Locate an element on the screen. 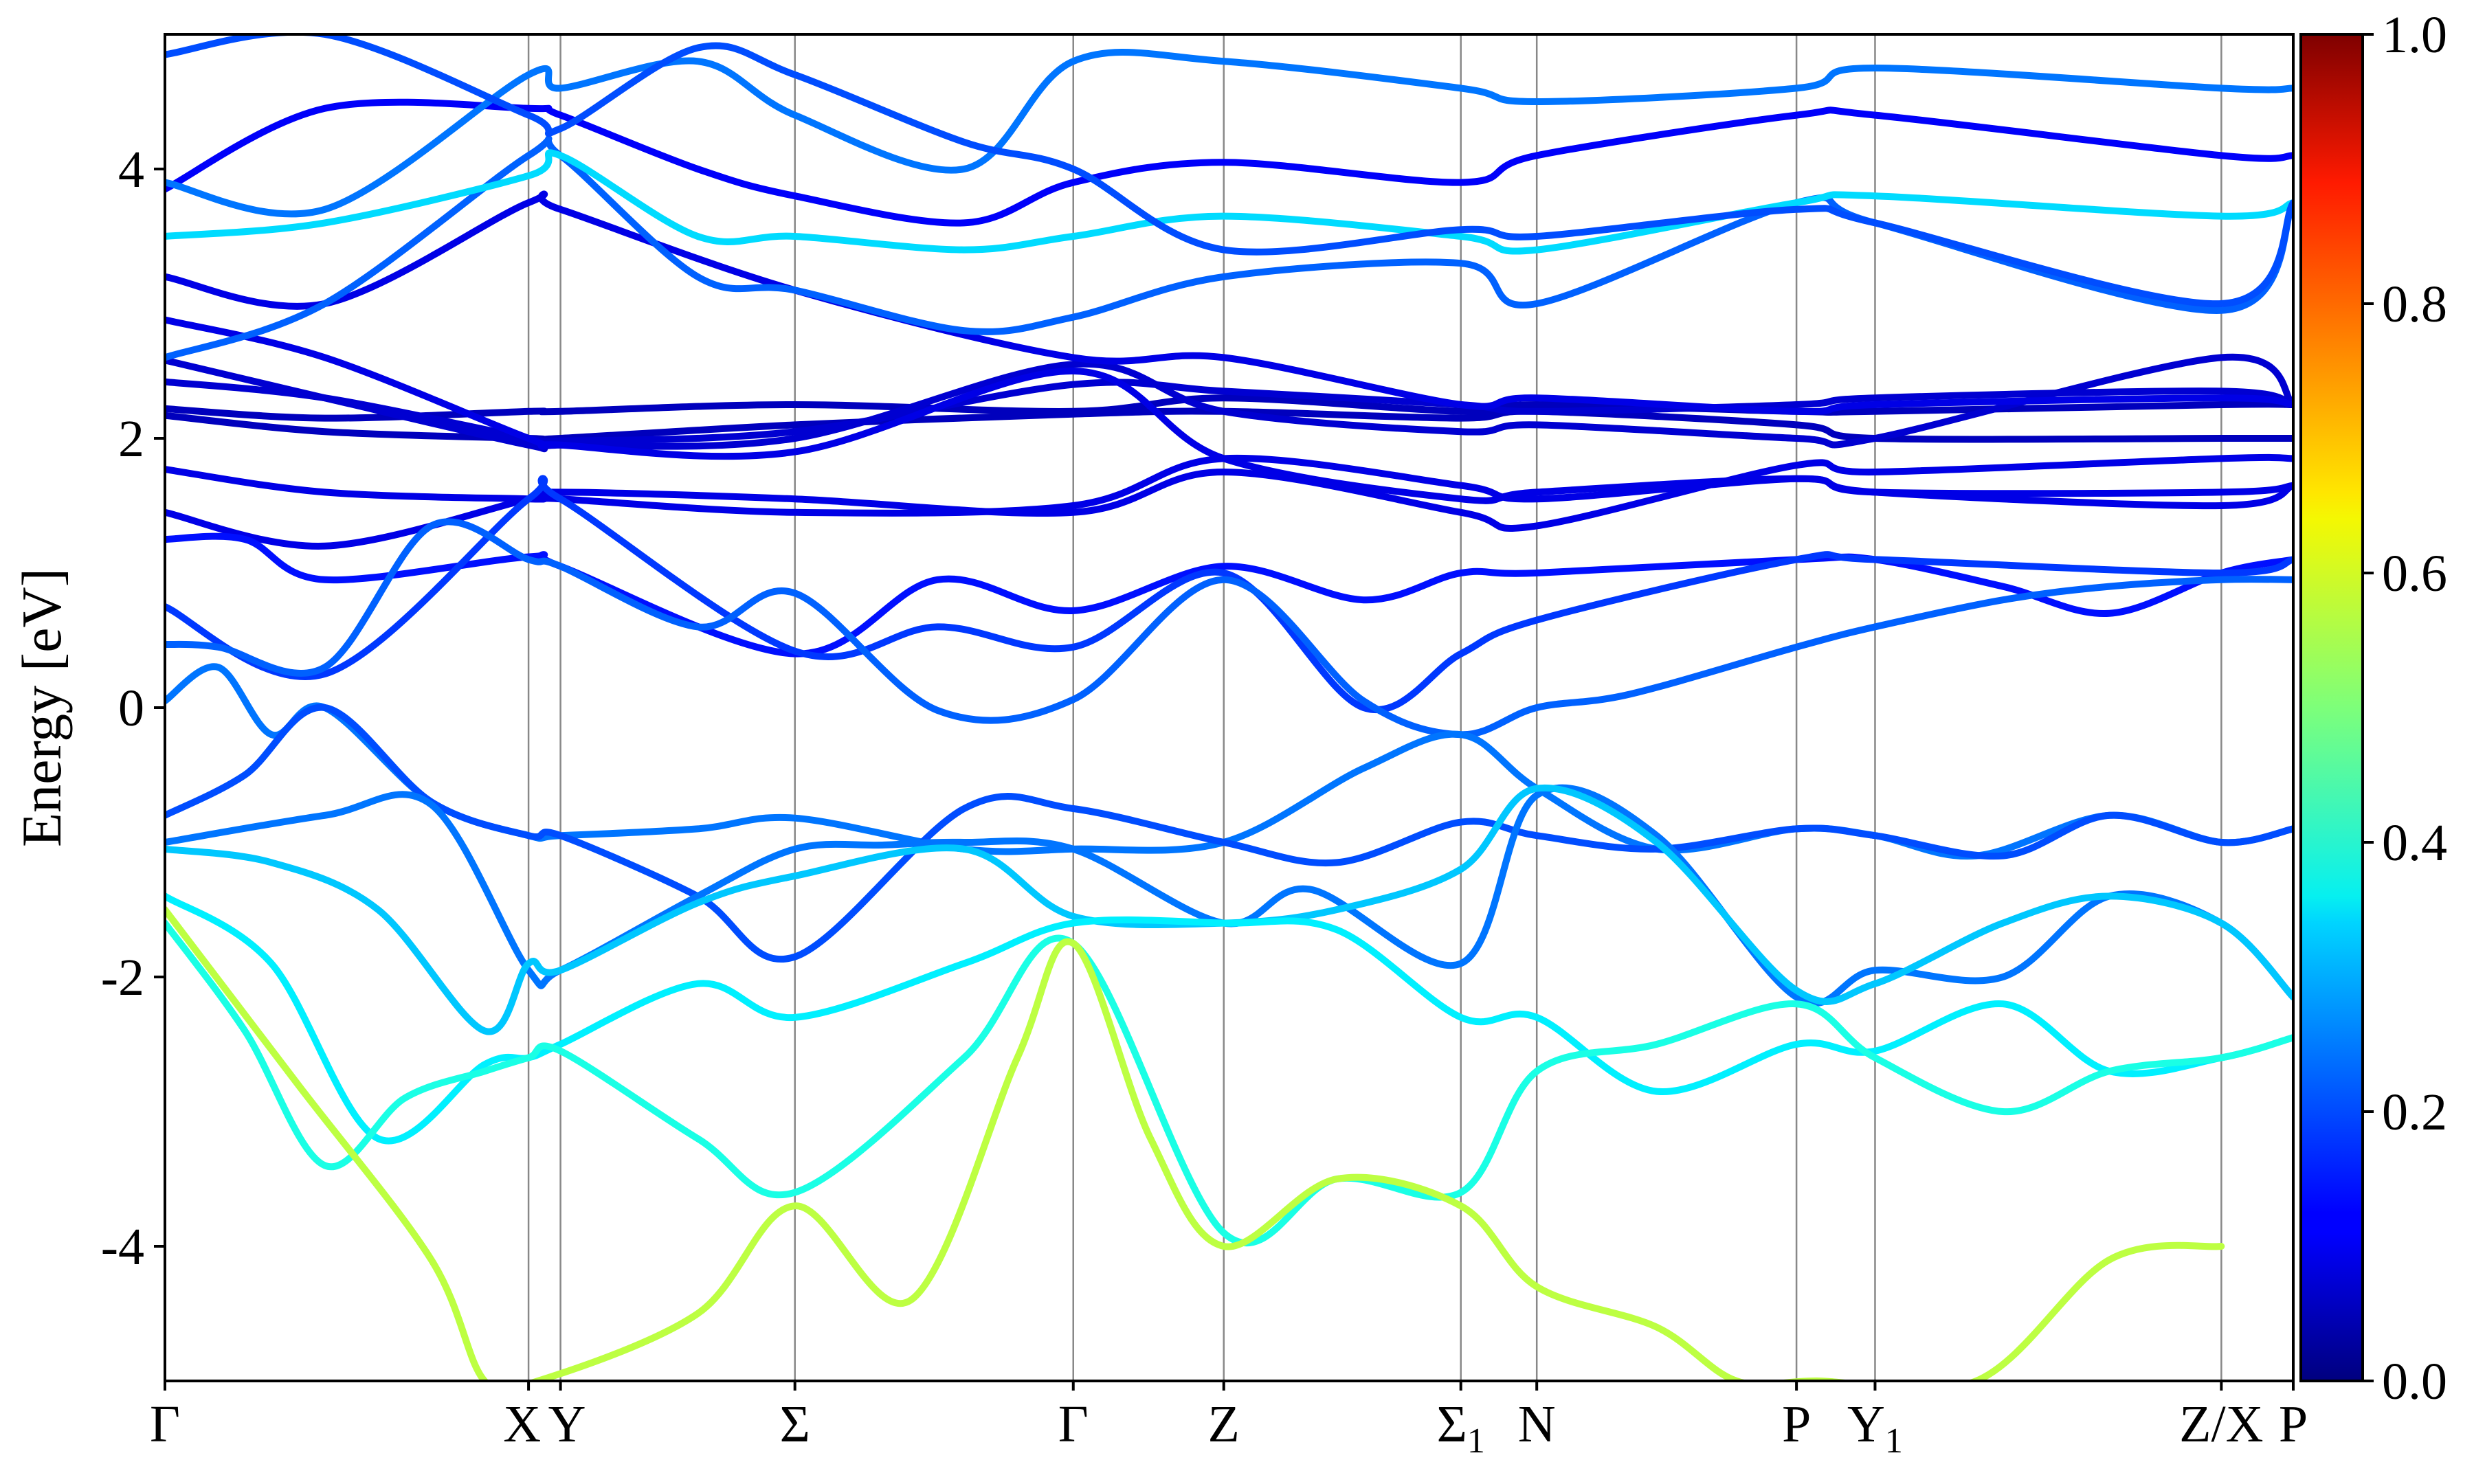 This screenshot has height=1484, width=2474. colorbar is located at coordinates (2331, 707).